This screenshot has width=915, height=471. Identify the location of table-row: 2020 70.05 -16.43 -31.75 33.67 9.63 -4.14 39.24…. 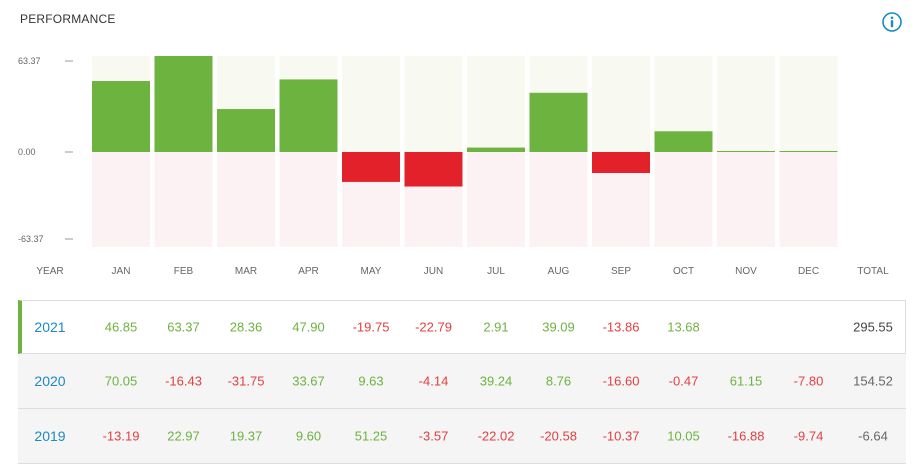
(462, 381).